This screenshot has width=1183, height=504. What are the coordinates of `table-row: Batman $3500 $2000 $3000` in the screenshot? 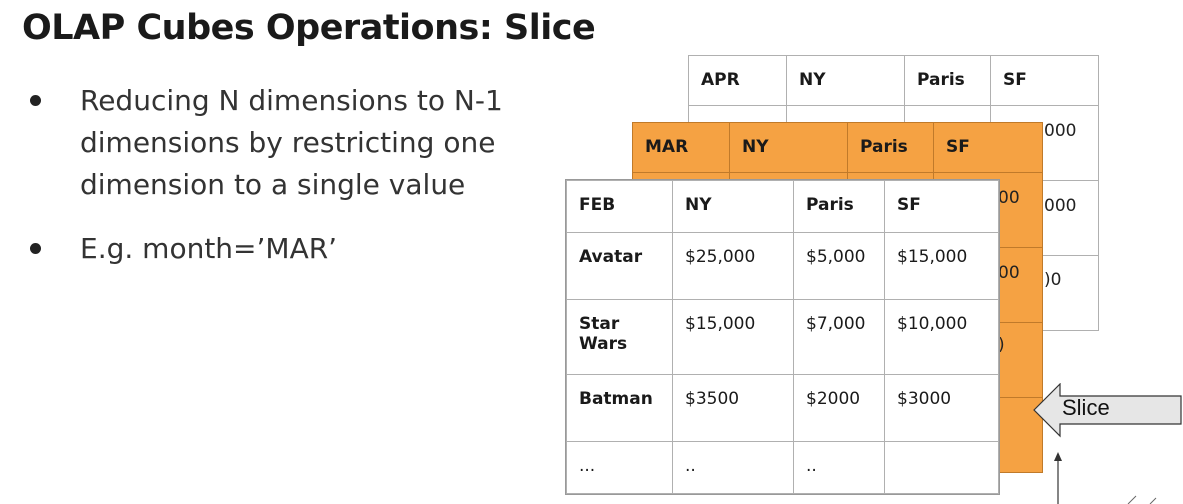 It's located at (782, 408).